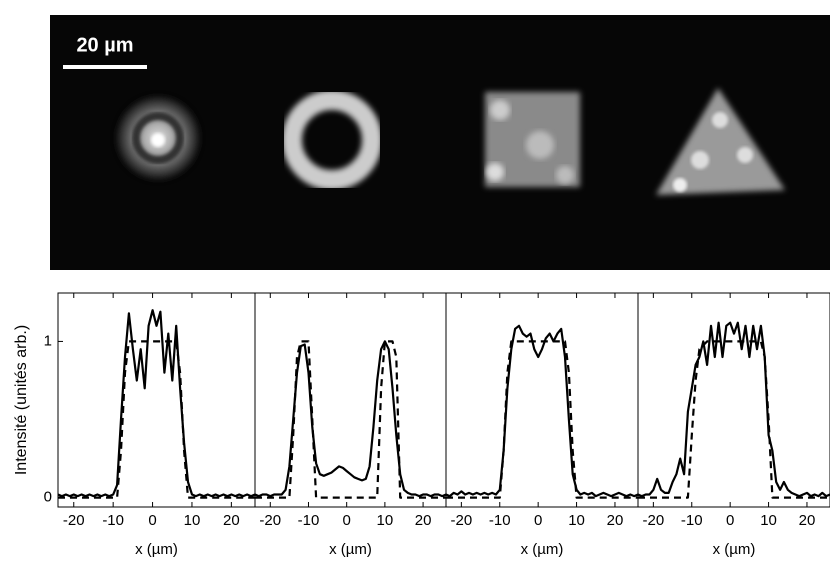 The width and height of the screenshot is (830, 566). I want to click on y-tick-label: 0, so click(48, 497).